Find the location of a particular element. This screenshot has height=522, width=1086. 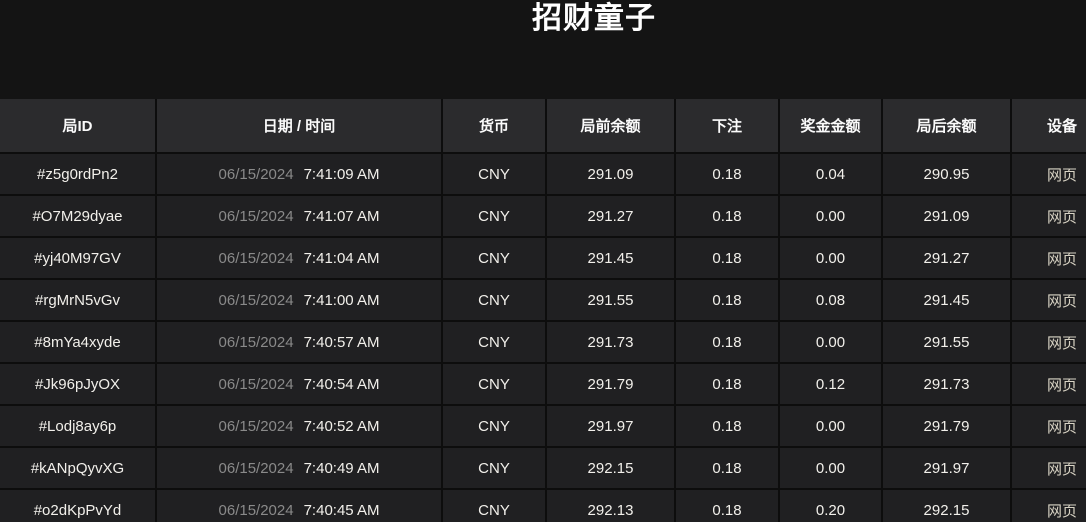

balance-before-cell: 291.73 is located at coordinates (611, 342).